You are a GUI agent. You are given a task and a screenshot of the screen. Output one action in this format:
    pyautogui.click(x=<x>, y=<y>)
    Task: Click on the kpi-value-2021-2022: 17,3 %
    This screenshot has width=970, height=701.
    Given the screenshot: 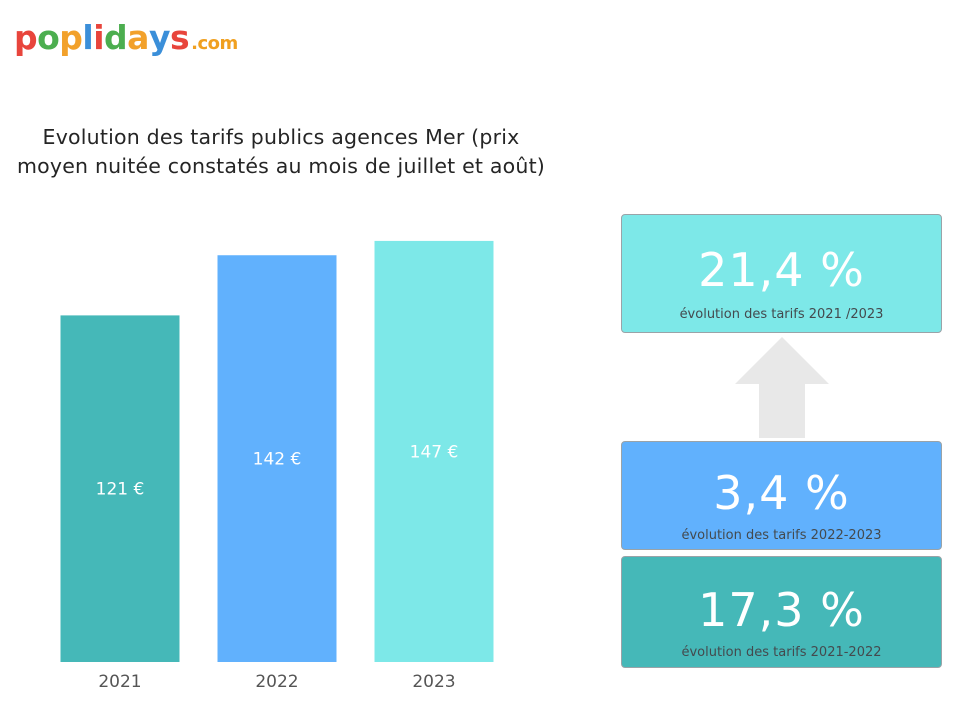 What is the action you would take?
    pyautogui.click(x=781, y=610)
    